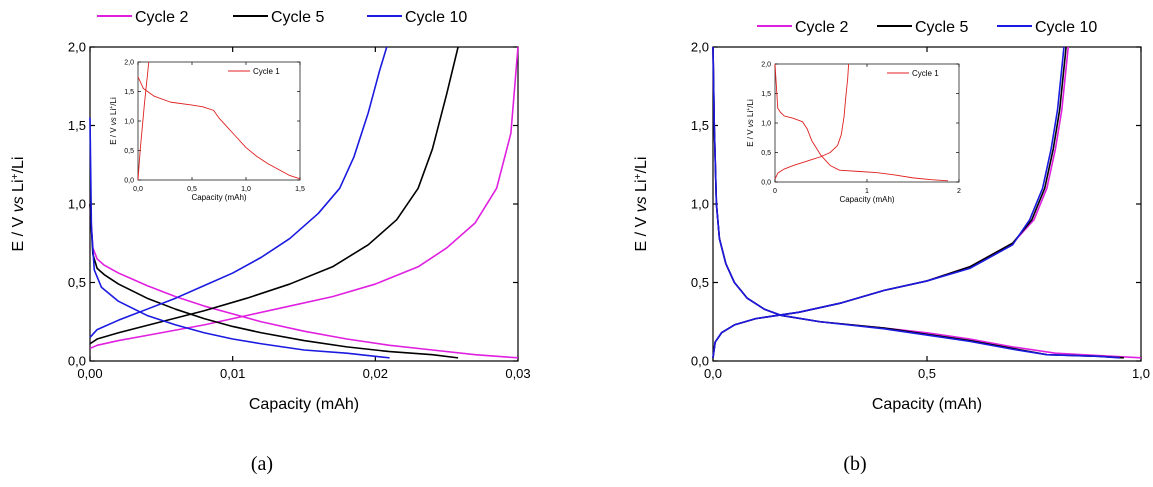 The width and height of the screenshot is (1153, 487). I want to click on inset-xtick-label: 2, so click(959, 191).